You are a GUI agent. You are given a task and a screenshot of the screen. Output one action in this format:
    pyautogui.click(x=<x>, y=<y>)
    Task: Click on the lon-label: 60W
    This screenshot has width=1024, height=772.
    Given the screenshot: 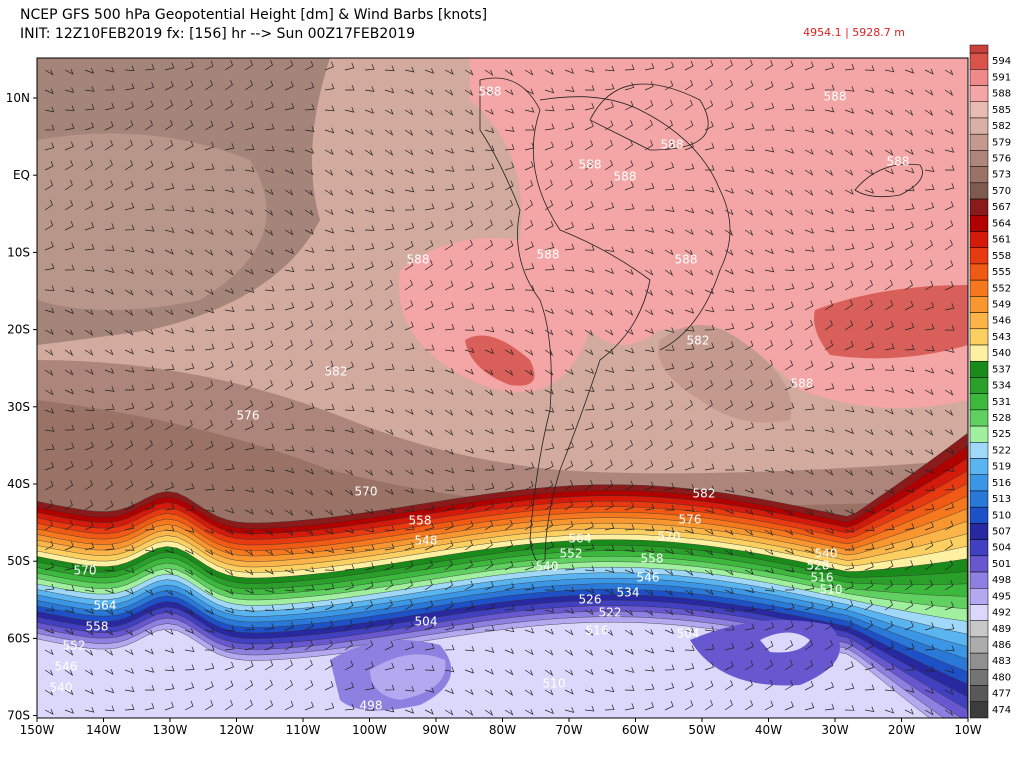 What is the action you would take?
    pyautogui.click(x=635, y=730)
    